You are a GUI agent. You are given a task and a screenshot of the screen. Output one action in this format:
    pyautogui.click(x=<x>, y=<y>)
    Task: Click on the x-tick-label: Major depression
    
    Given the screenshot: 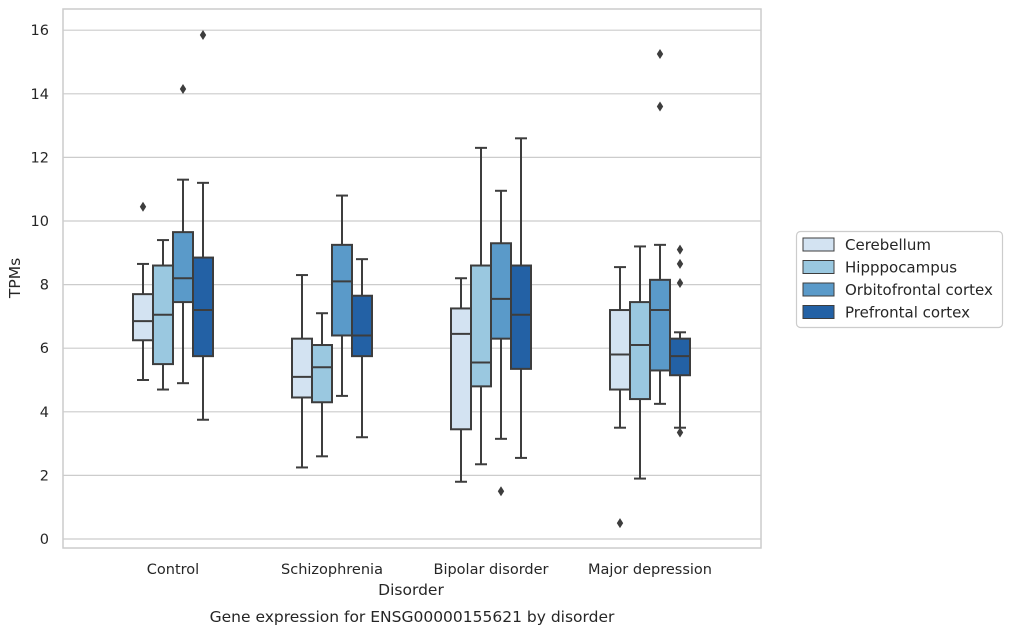 What is the action you would take?
    pyautogui.click(x=650, y=570)
    